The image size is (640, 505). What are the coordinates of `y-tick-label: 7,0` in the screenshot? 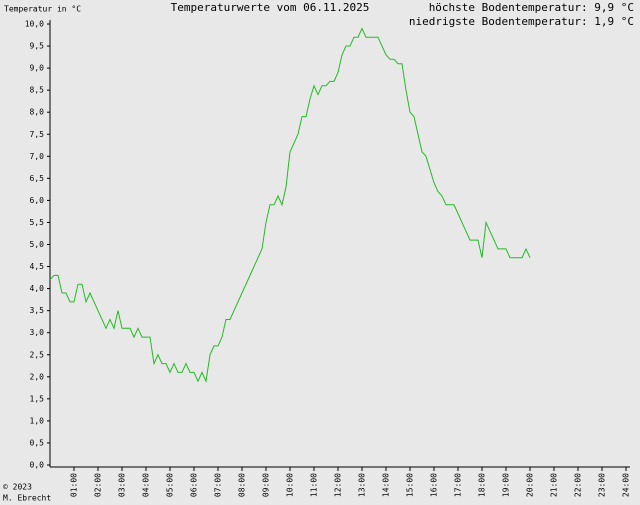 It's located at (37, 156).